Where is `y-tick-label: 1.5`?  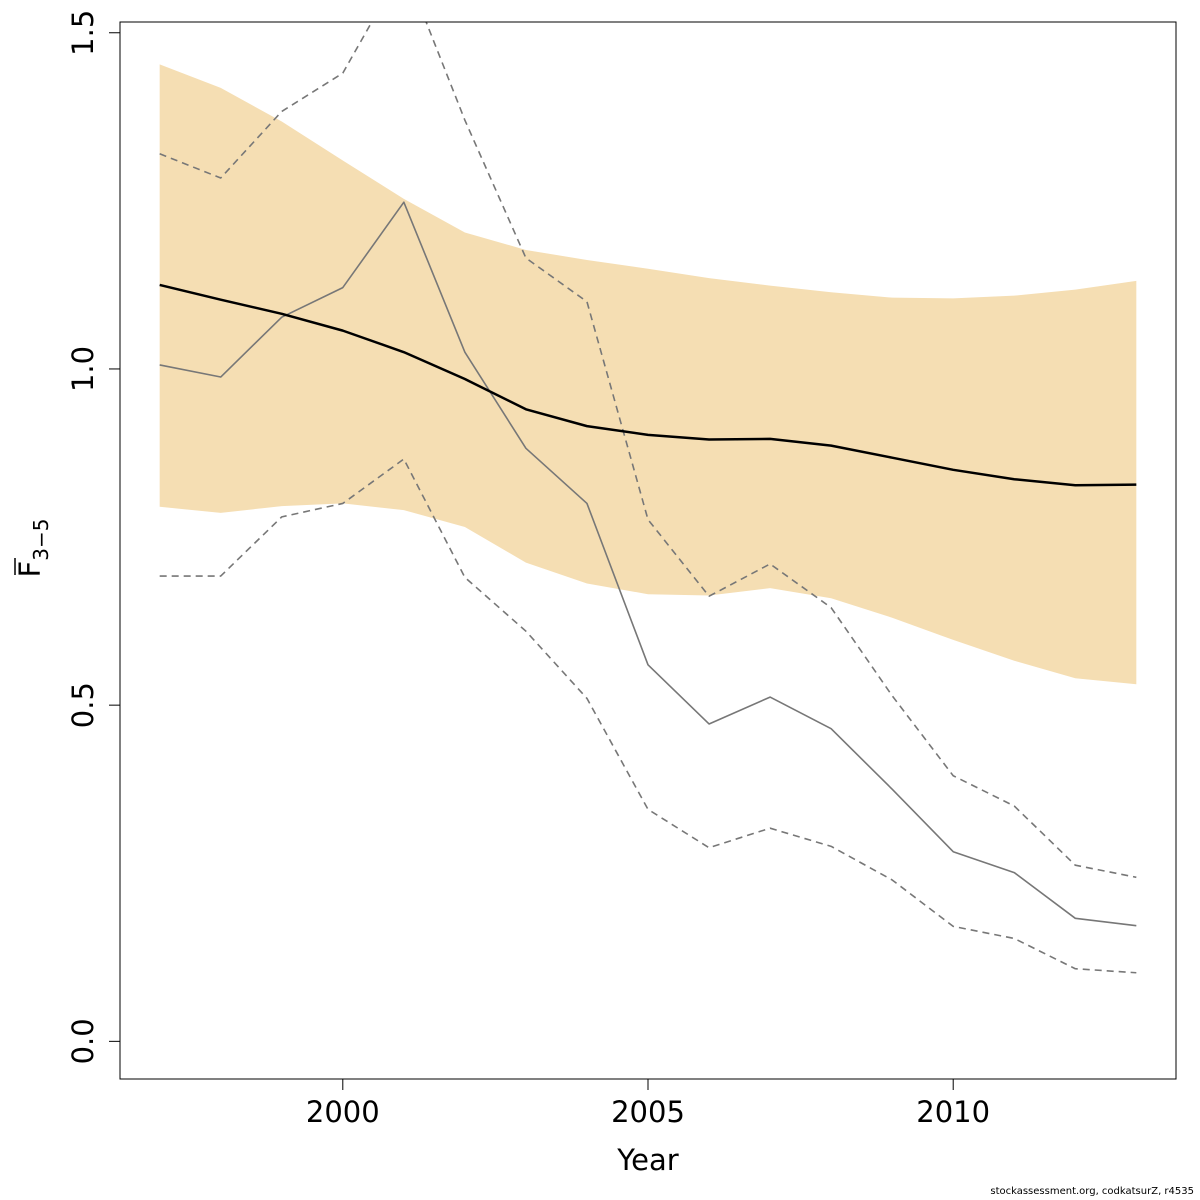 y-tick-label: 1.5 is located at coordinates (83, 33).